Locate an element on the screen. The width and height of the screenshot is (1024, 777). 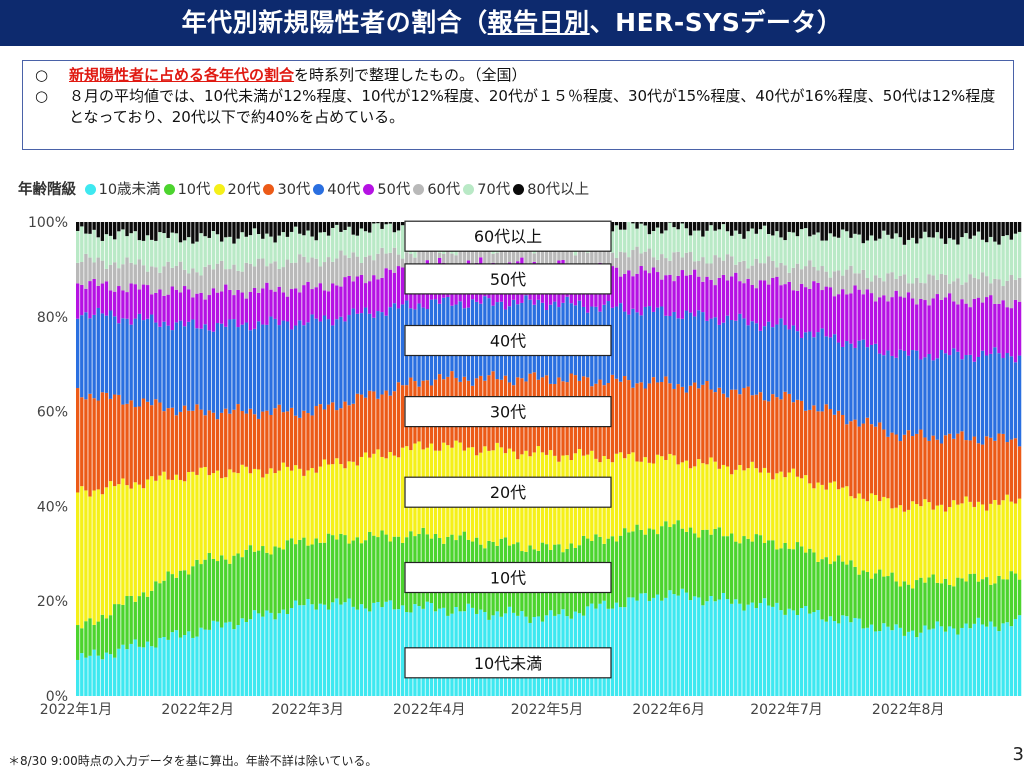
legend-dot-icon is located at coordinates (319, 189).